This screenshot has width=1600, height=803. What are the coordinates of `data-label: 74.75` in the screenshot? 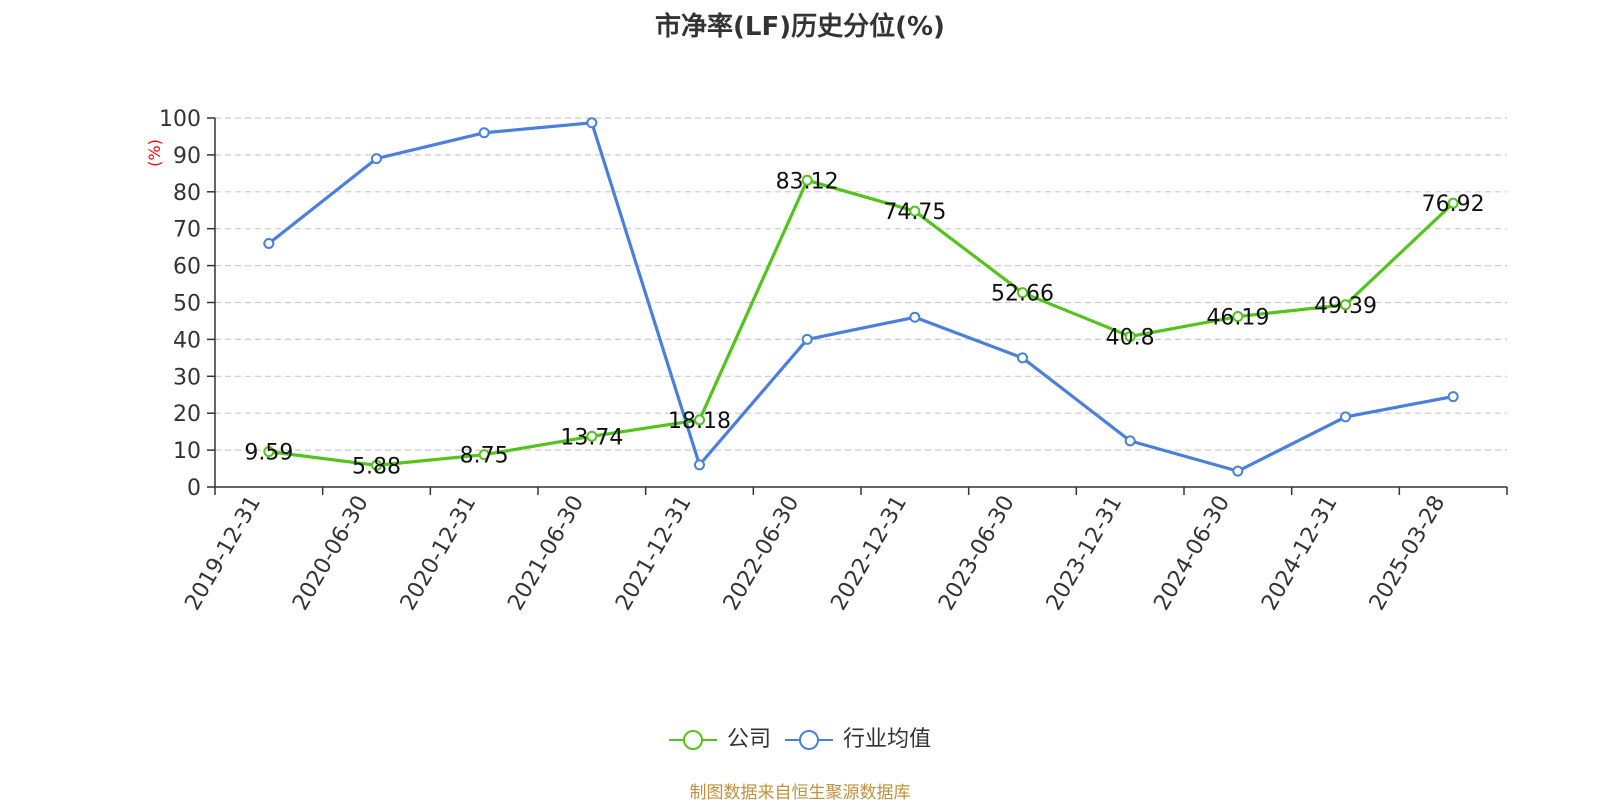 It's located at (914, 212).